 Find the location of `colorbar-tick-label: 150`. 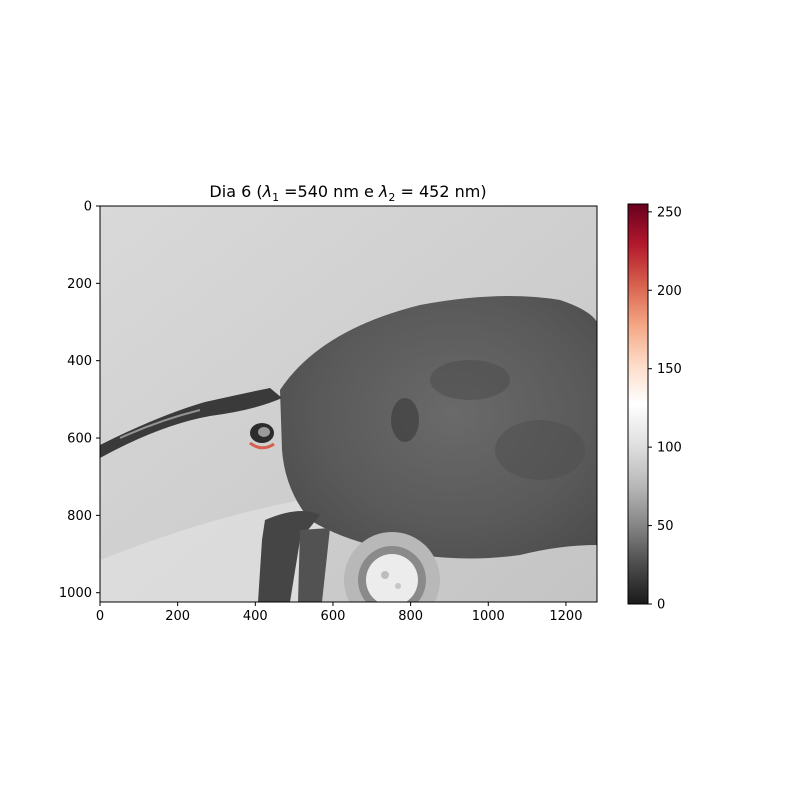

colorbar-tick-label: 150 is located at coordinates (669, 369).